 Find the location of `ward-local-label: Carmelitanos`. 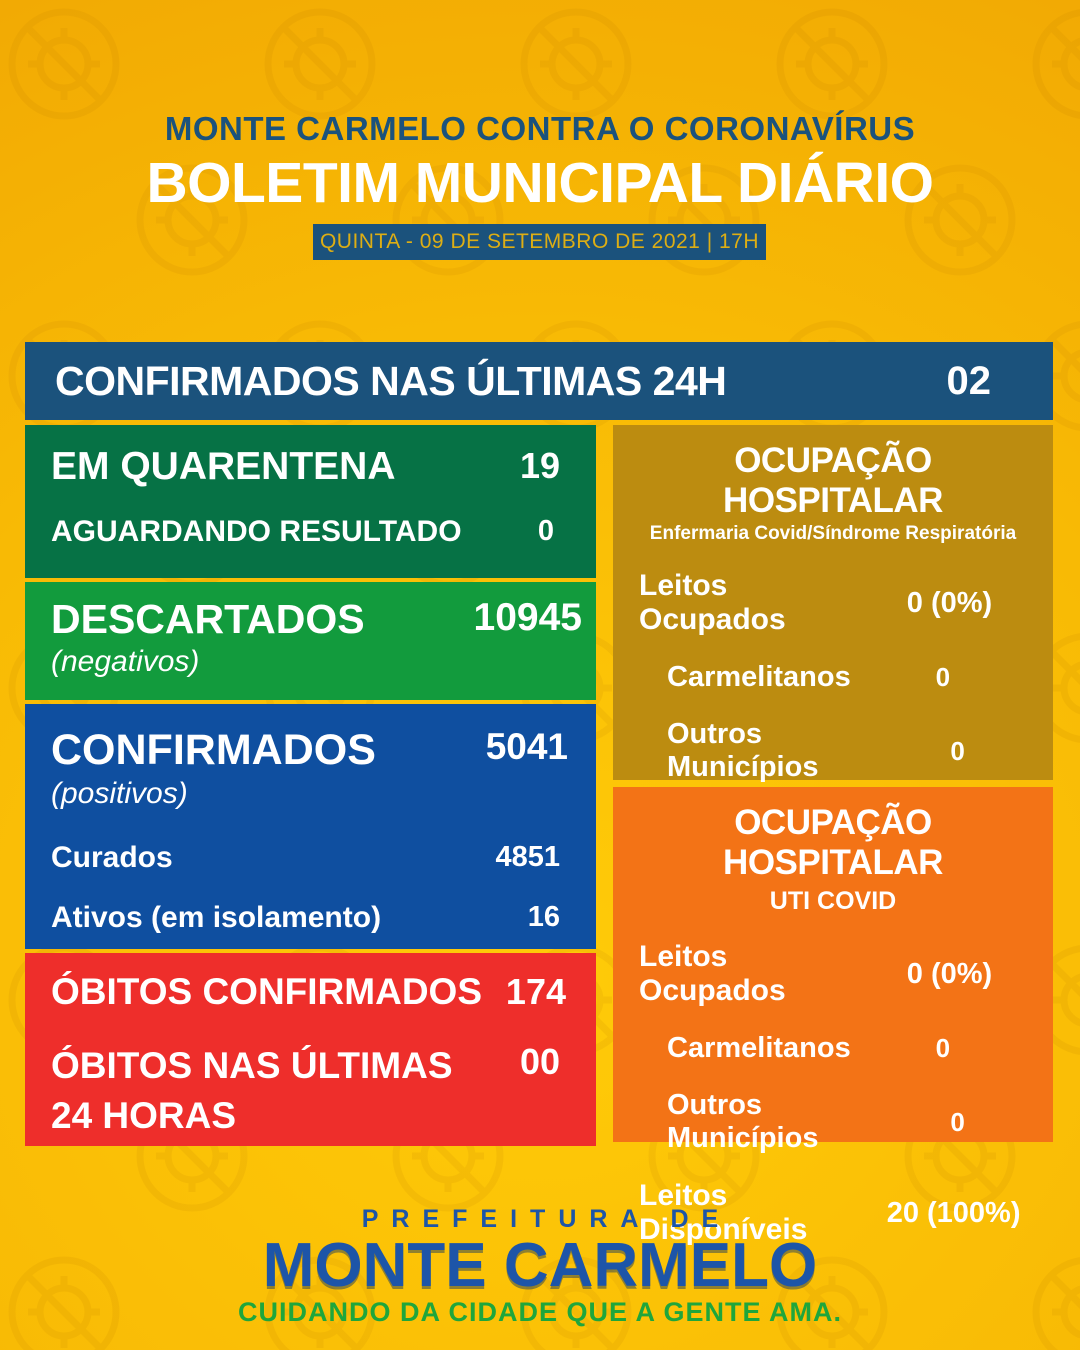

ward-local-label: Carmelitanos is located at coordinates (759, 677).